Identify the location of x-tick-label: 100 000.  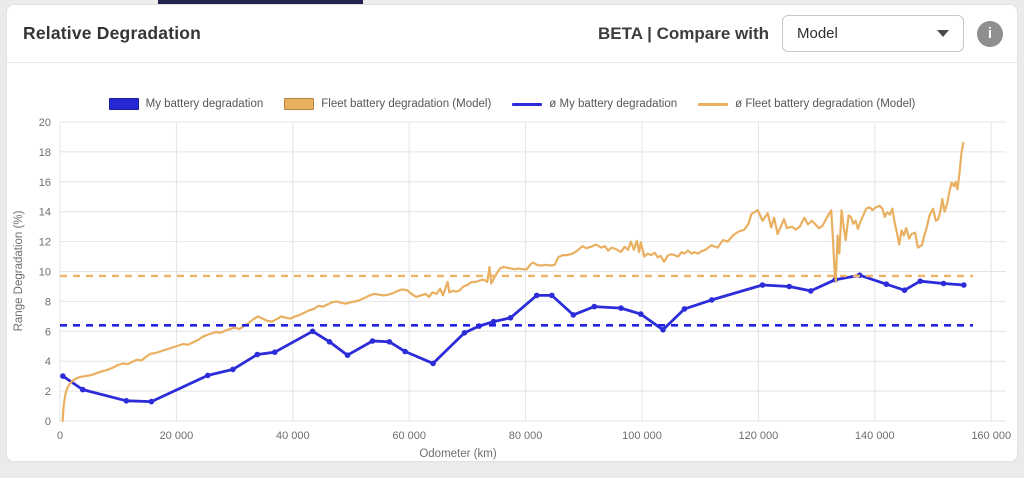
(642, 436).